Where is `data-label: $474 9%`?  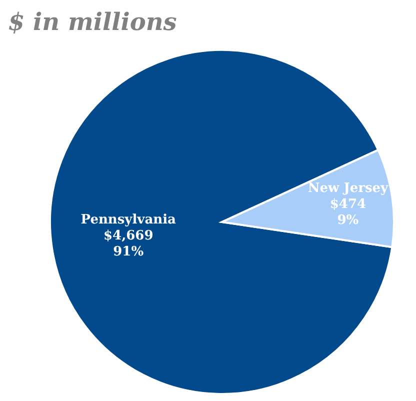
data-label: $474 9% is located at coordinates (348, 212).